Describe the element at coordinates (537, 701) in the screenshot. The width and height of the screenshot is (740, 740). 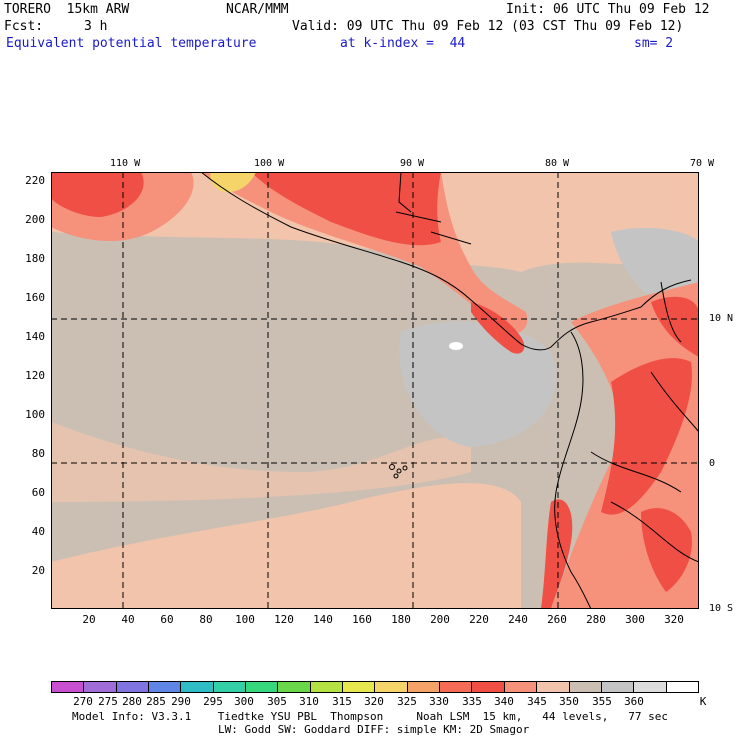
I see `colorbar-label: 345` at that location.